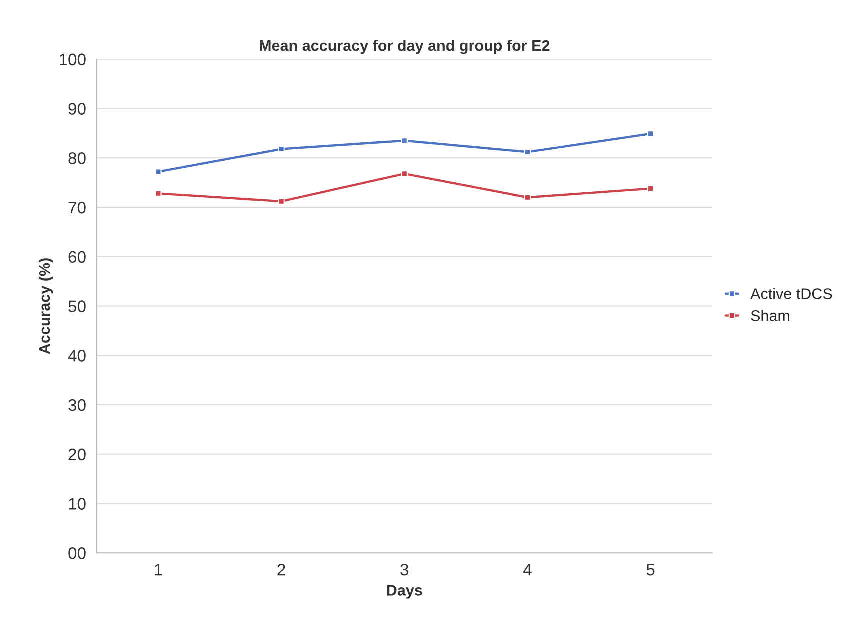  Describe the element at coordinates (46, 306) in the screenshot. I see `y-axis-title: Accuracy (%)` at that location.